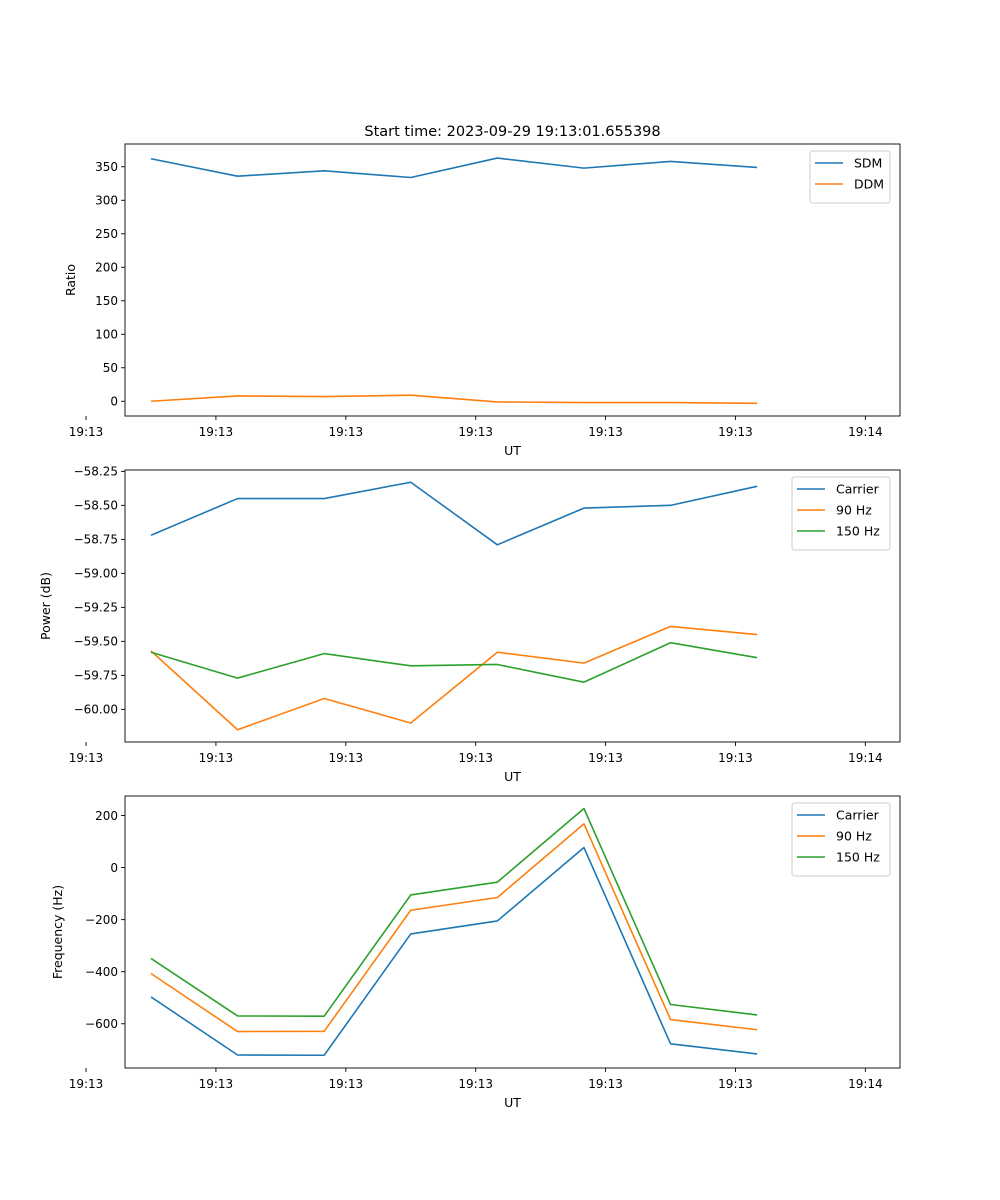  I want to click on panel-2-y-axis-label: Power (dB), so click(45, 606).